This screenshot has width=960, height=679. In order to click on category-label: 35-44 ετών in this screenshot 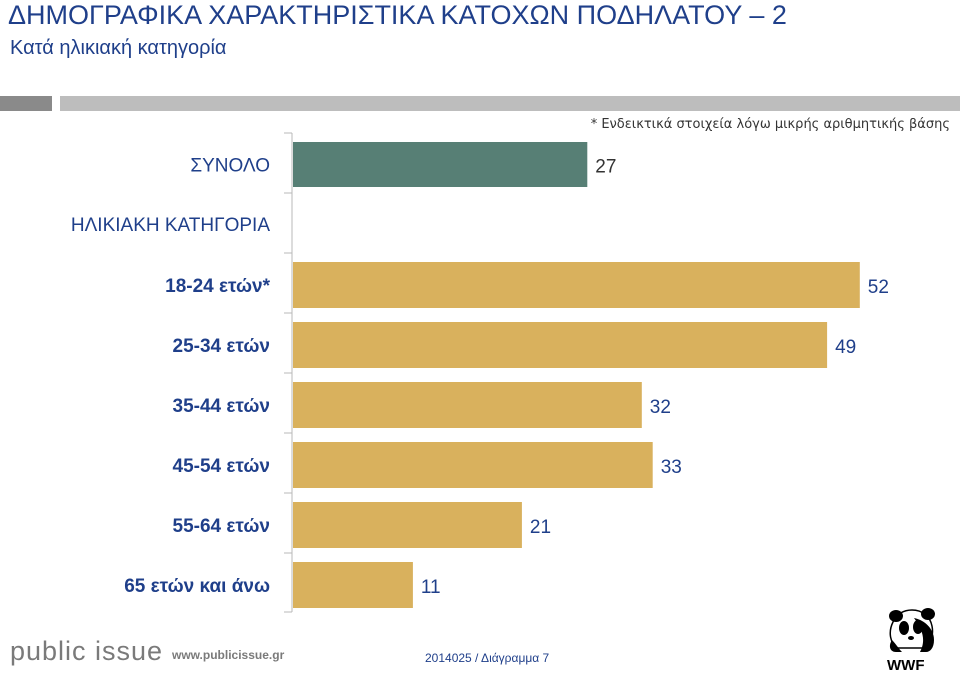, I will do `click(221, 406)`.